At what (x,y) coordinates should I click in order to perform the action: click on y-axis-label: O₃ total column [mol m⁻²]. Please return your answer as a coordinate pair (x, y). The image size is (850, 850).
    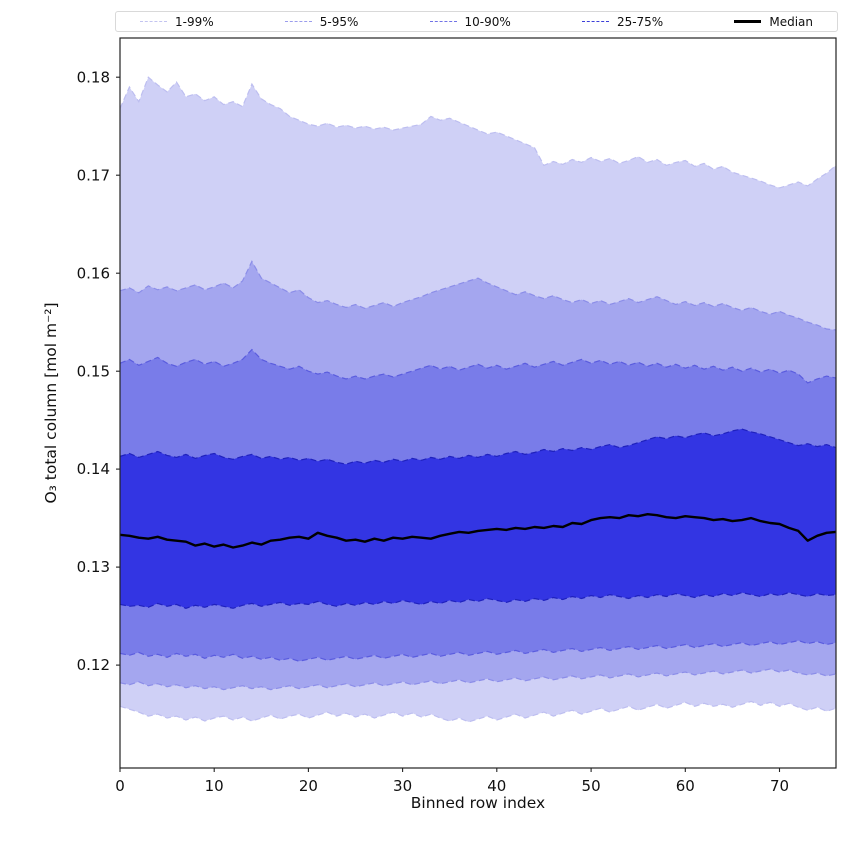
    Looking at the image, I should click on (51, 402).